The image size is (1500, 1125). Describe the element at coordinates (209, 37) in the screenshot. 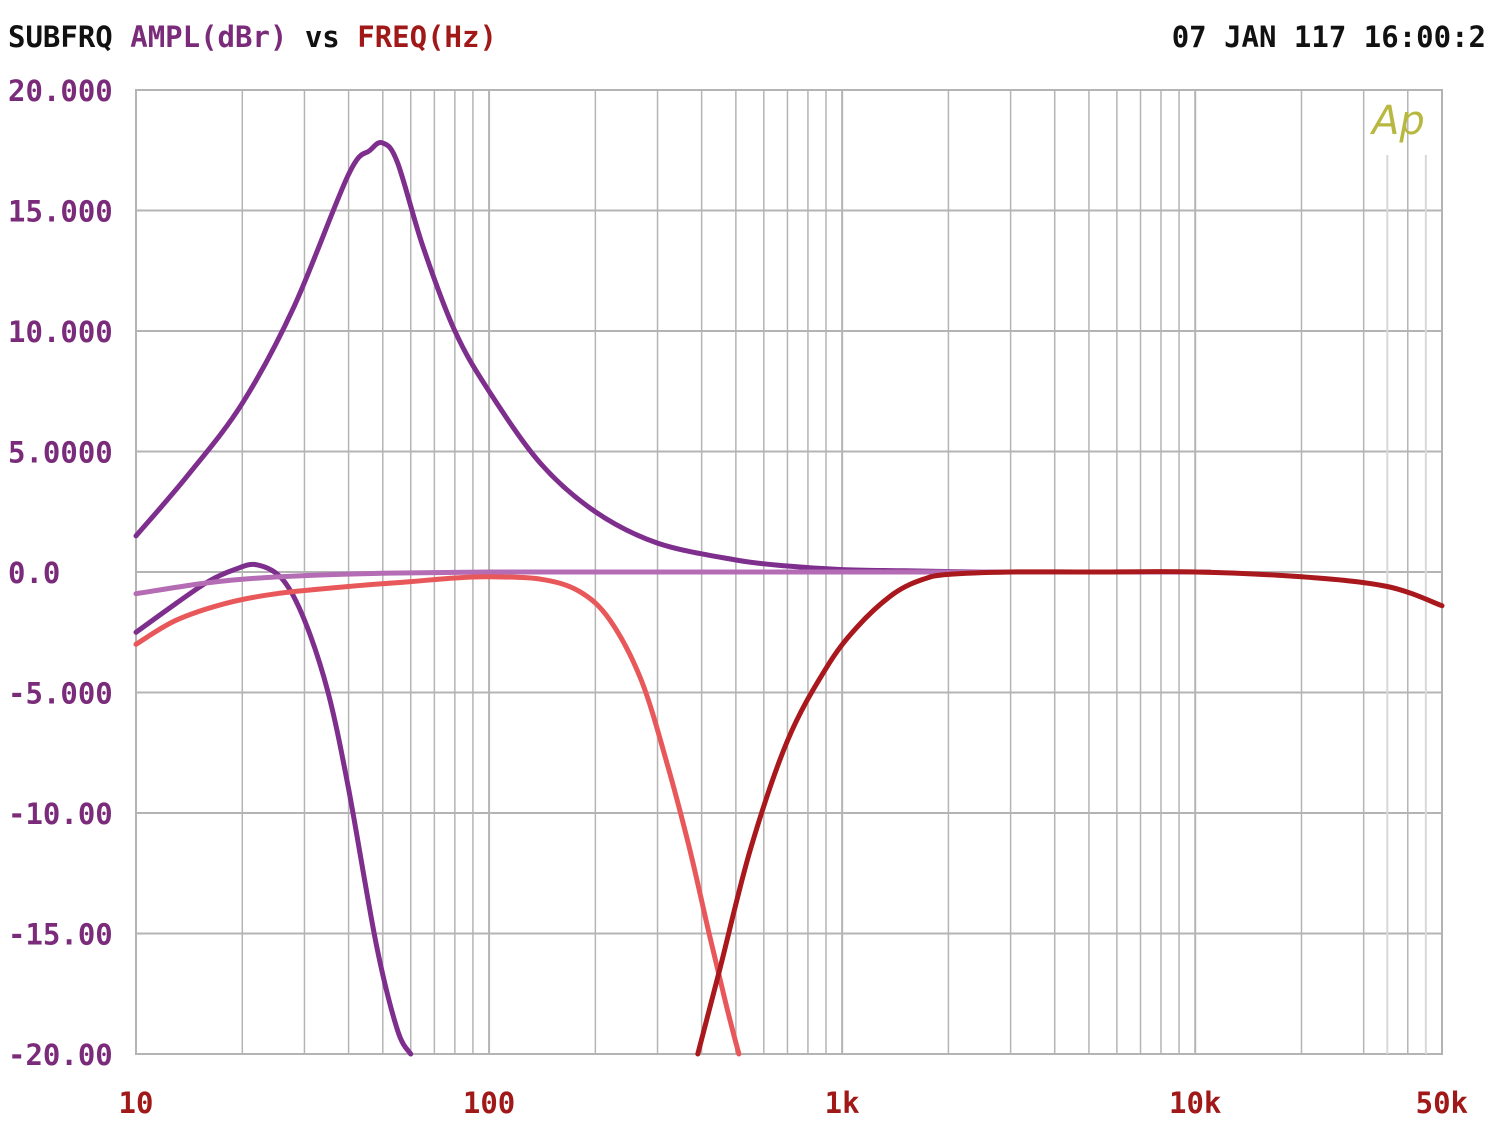

I see `header-y-quantity: AMPL(dBr)` at that location.